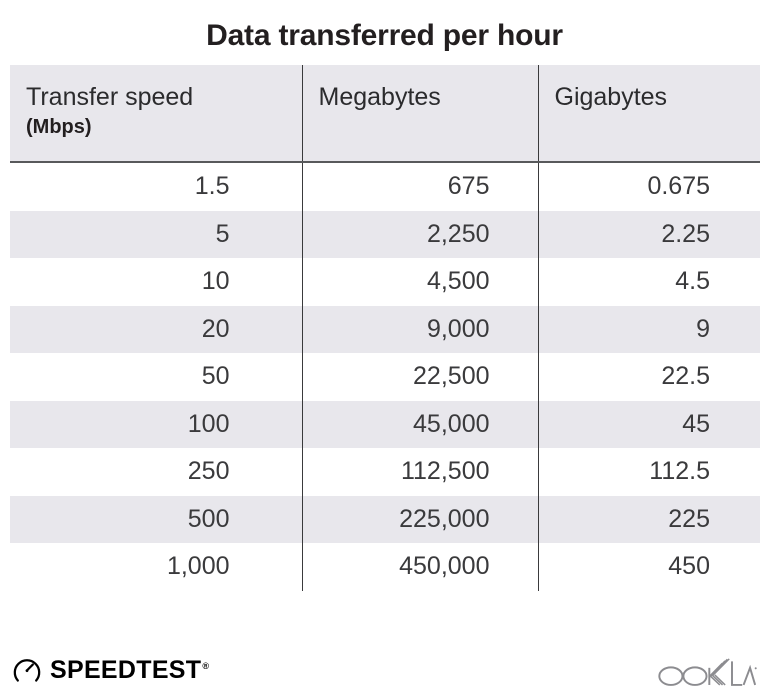  What do you see at coordinates (419, 567) in the screenshot?
I see `cell-megabytes: 450,000` at bounding box center [419, 567].